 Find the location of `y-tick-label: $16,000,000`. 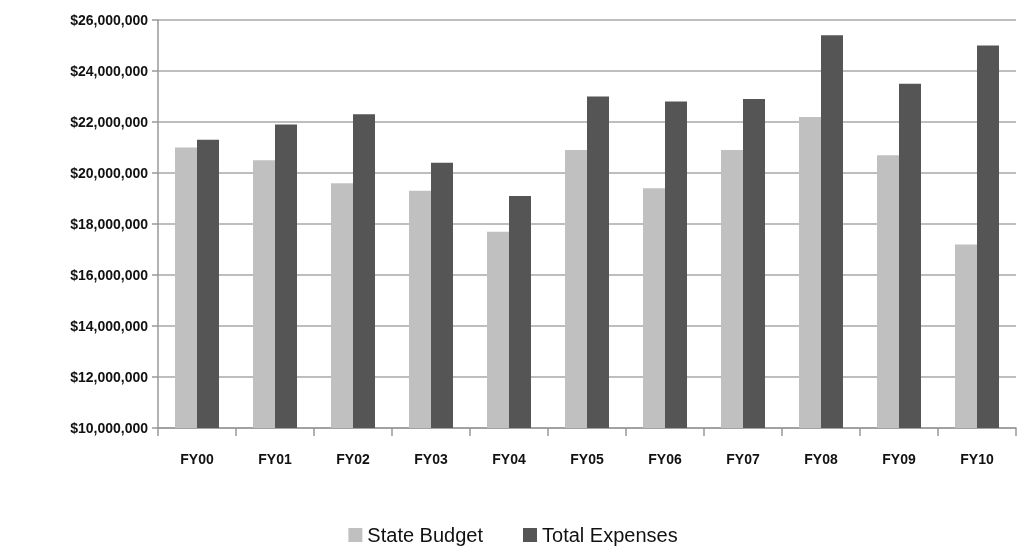

y-tick-label: $16,000,000 is located at coordinates (109, 275).